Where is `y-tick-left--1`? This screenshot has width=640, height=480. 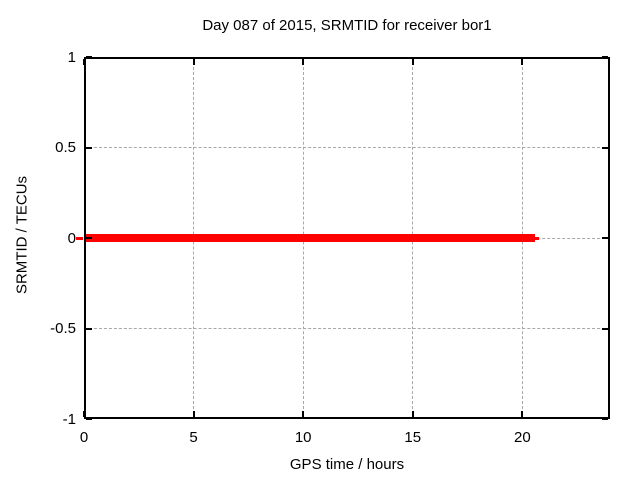
y-tick-left--1 is located at coordinates (89, 419).